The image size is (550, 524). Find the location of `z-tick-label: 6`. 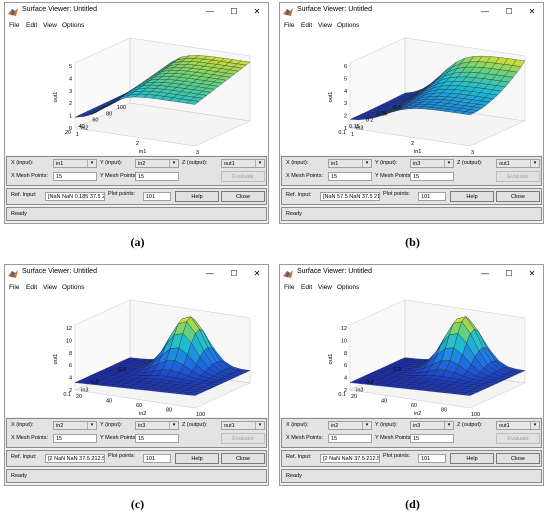

z-tick-label: 6 is located at coordinates (70, 366).